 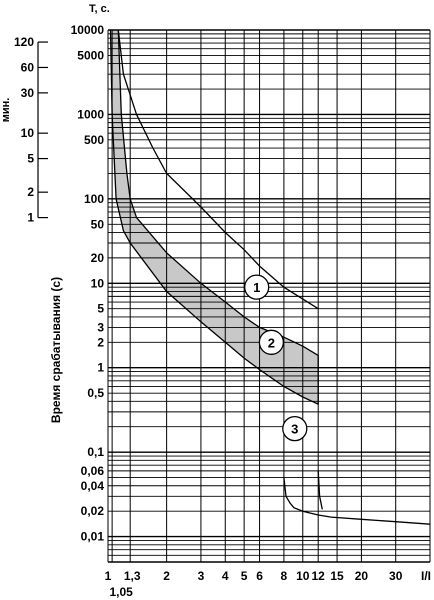 What do you see at coordinates (98, 224) in the screenshot?
I see `y-tick-label: 50` at bounding box center [98, 224].